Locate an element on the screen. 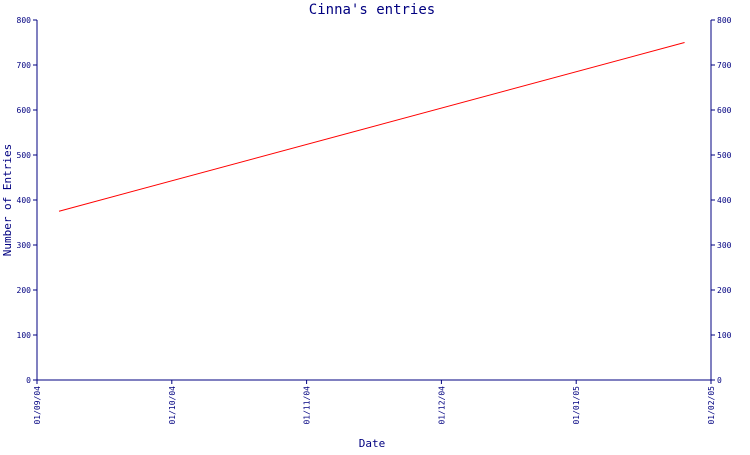  y-tick-label-right: 400 is located at coordinates (724, 200).